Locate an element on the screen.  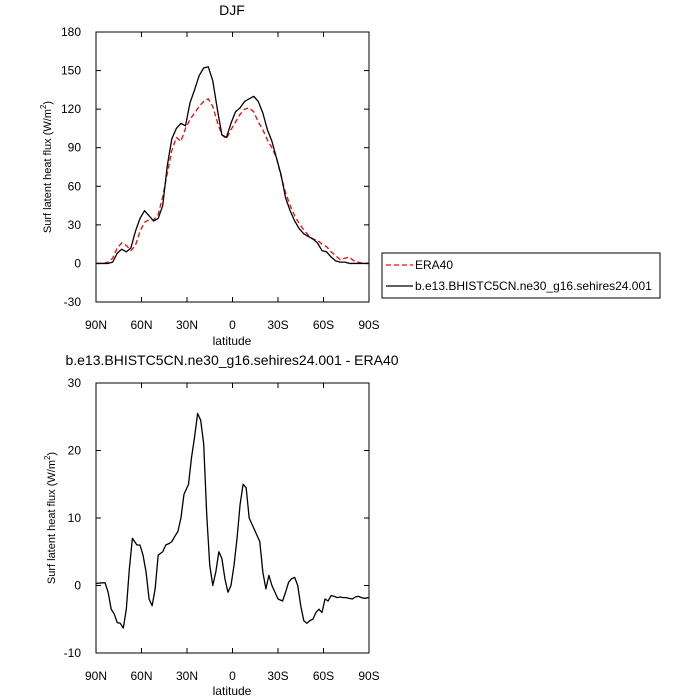
y-tick-label: -30 is located at coordinates (73, 302).